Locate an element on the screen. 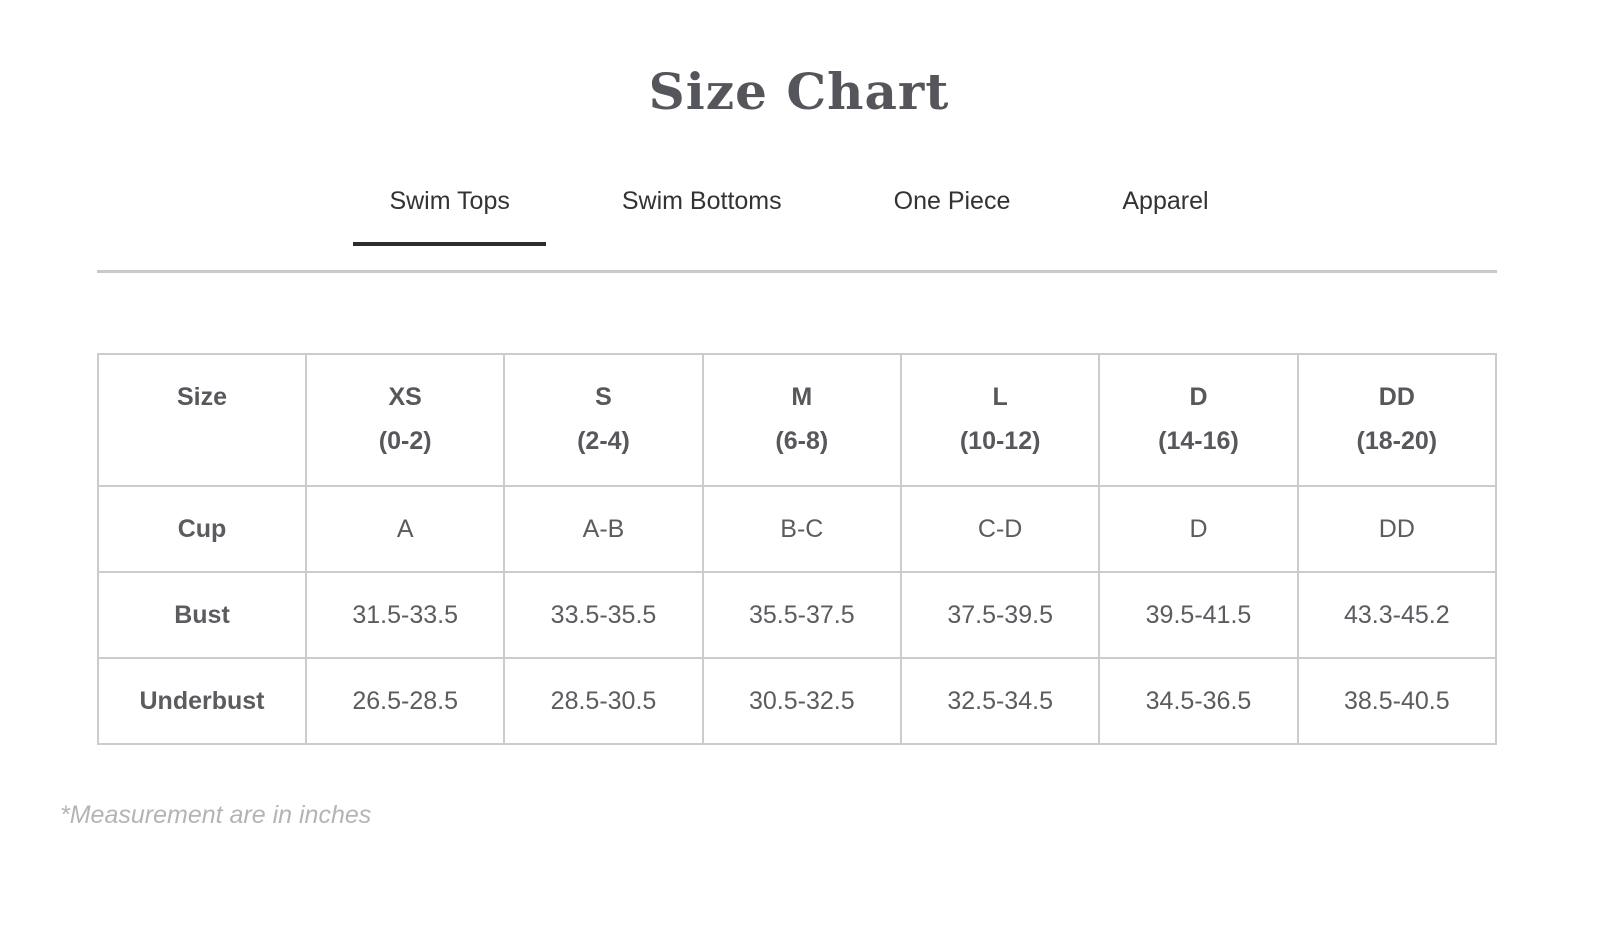 This screenshot has width=1598, height=933. data-cell: DD is located at coordinates (1397, 529).